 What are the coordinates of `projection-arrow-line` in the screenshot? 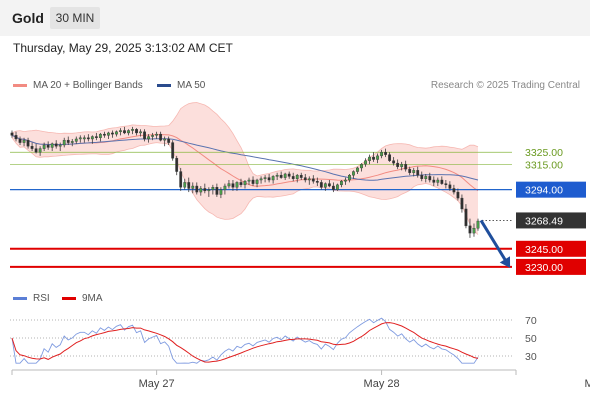 It's located at (494, 242).